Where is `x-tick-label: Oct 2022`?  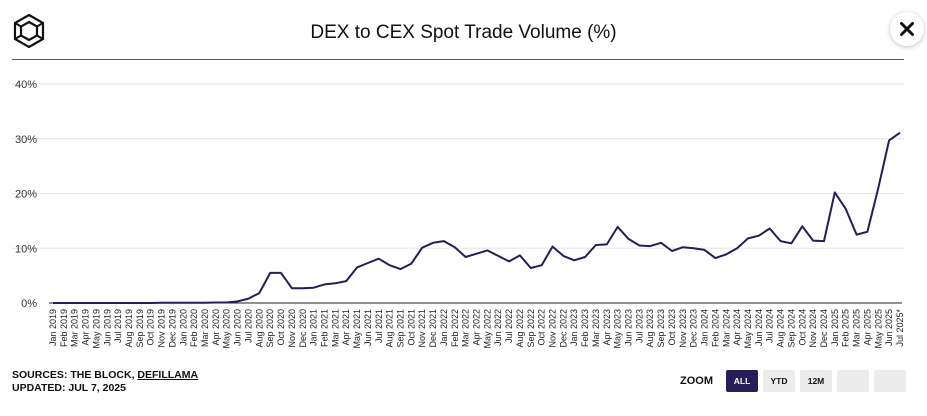 x-tick-label: Oct 2022 is located at coordinates (542, 327).